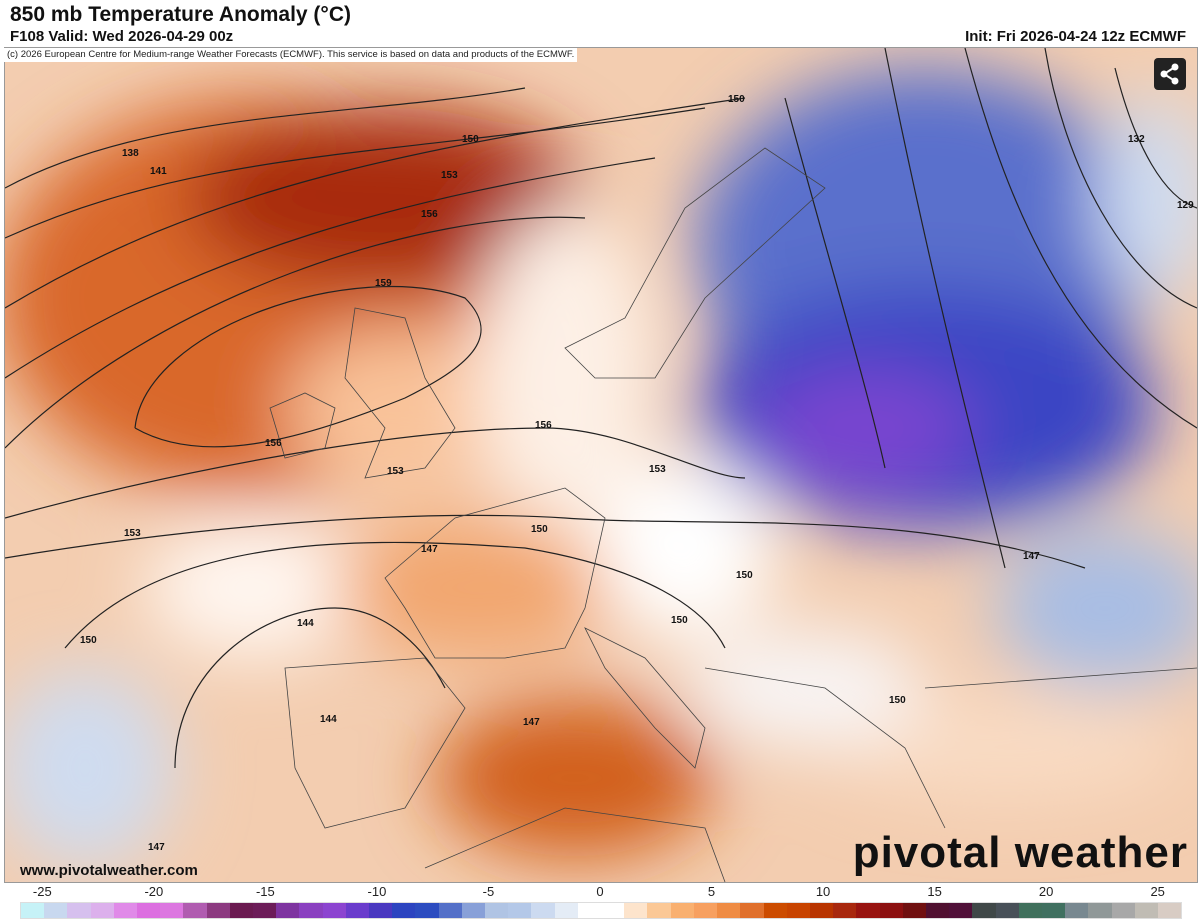 This screenshot has height=923, width=1200. What do you see at coordinates (934, 891) in the screenshot?
I see `colorbar-tick-label: 15` at bounding box center [934, 891].